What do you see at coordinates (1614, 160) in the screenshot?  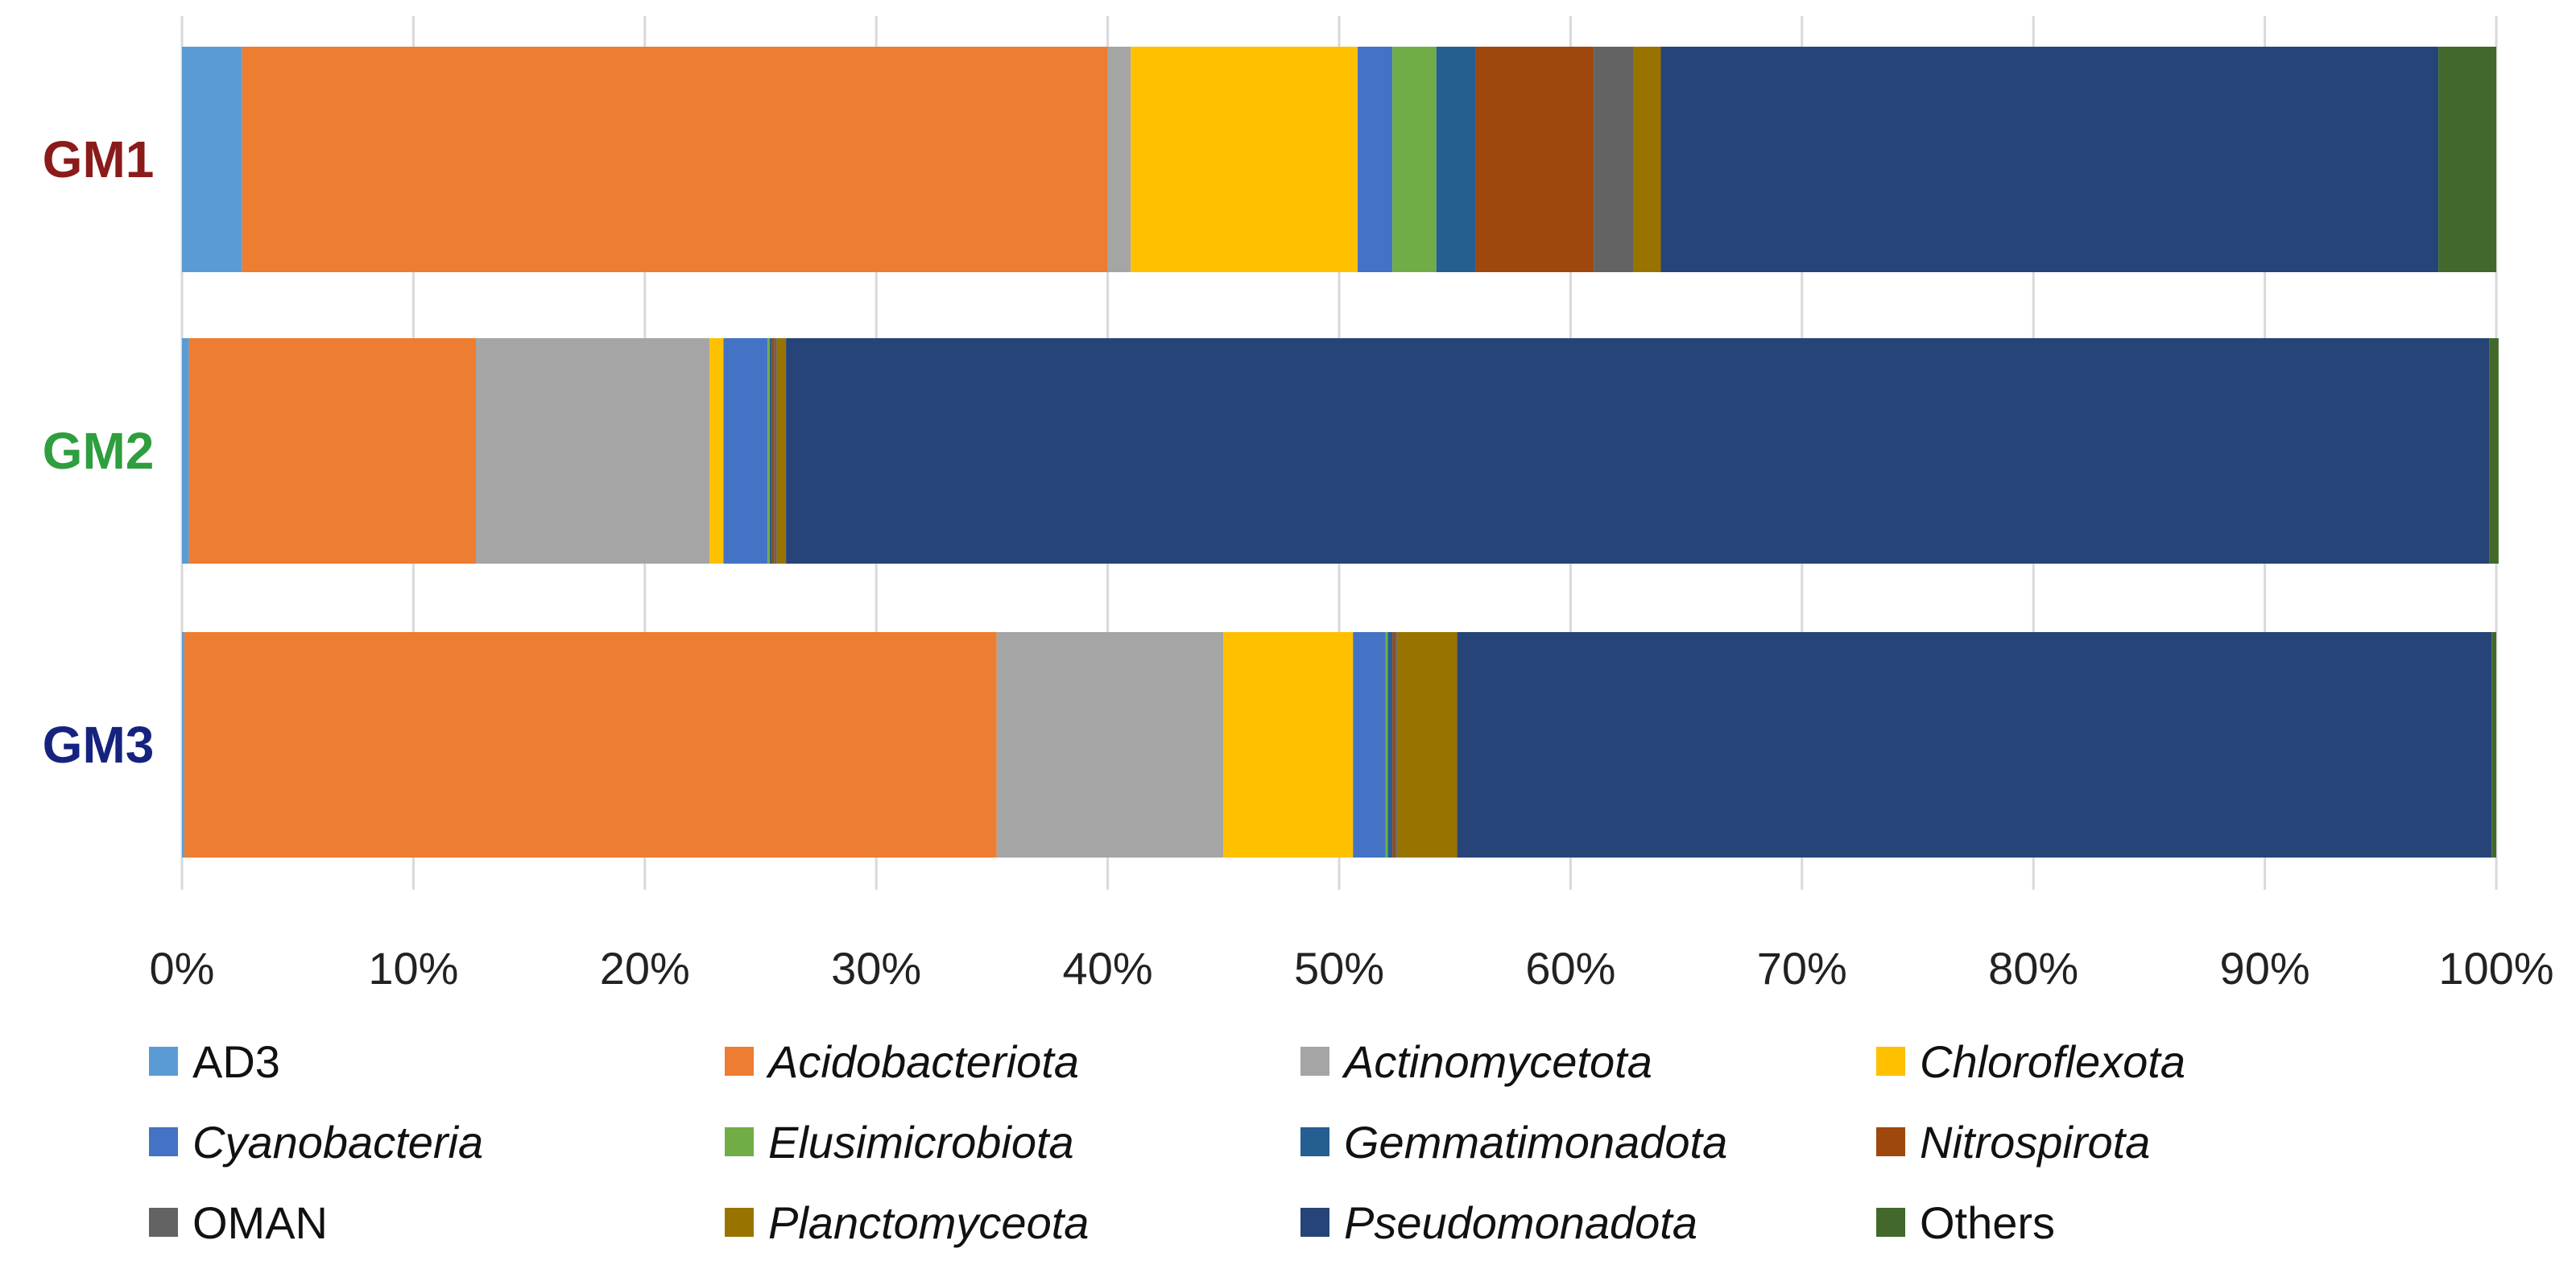 I see `bar-segment-gm1-oman` at bounding box center [1614, 160].